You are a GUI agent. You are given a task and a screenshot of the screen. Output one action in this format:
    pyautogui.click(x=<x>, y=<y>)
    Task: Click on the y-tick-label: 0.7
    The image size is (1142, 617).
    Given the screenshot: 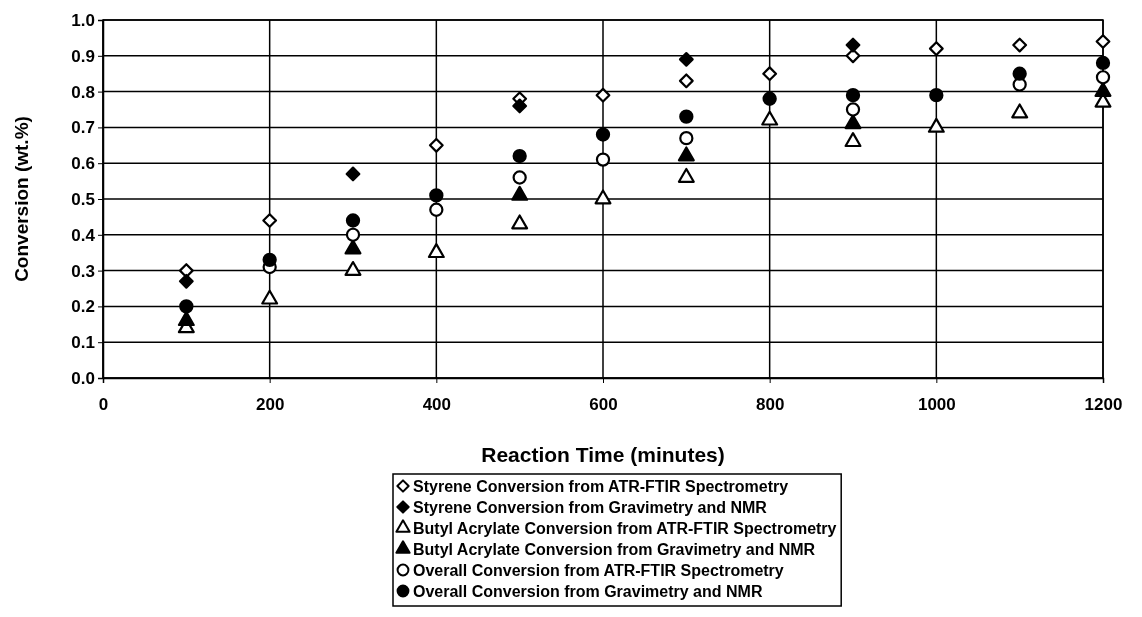 What is the action you would take?
    pyautogui.click(x=83, y=128)
    